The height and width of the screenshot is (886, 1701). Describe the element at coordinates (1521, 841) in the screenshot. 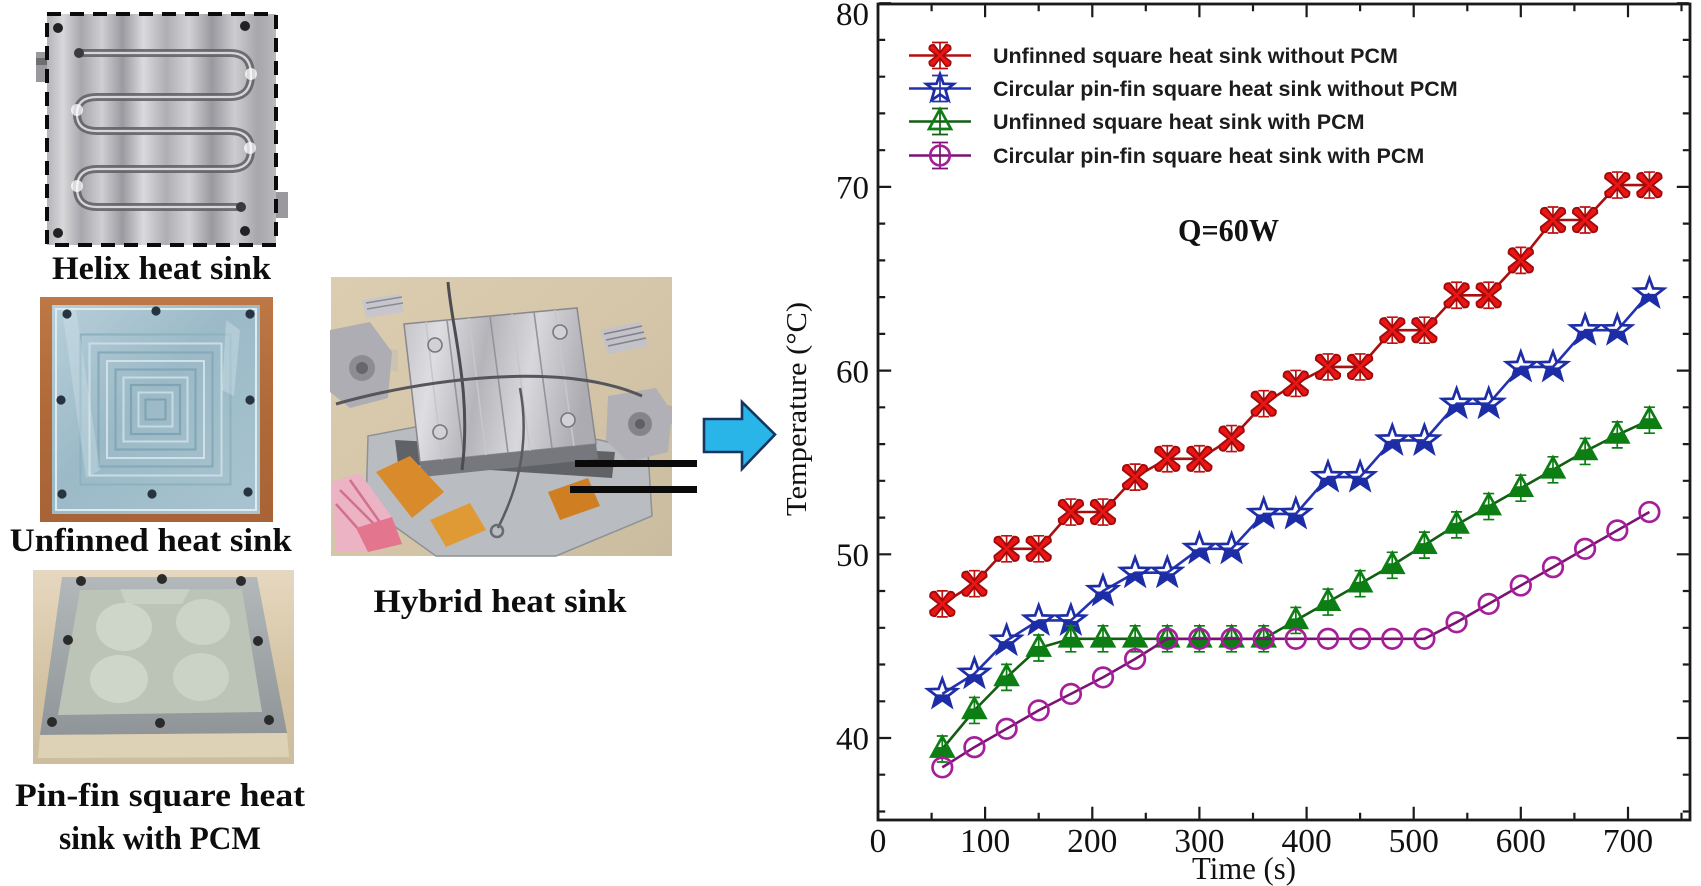

I see `svg-text: 600` at that location.